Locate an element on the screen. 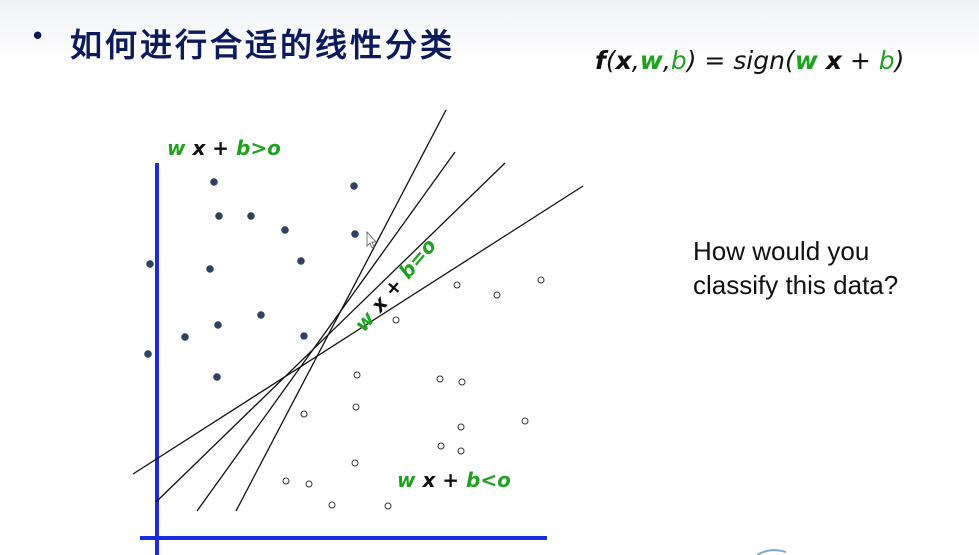 The height and width of the screenshot is (555, 979). filled-points is located at coordinates (251, 279).